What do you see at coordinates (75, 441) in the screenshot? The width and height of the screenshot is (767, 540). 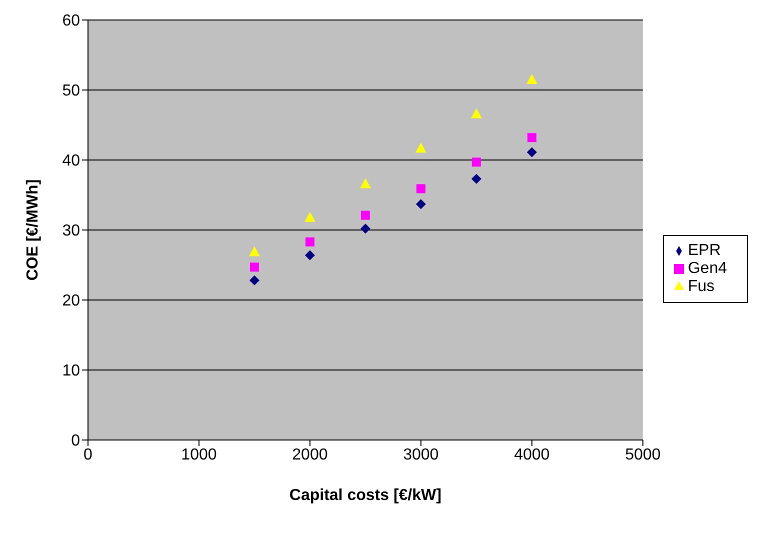 I see `y-tick-label: 0` at bounding box center [75, 441].